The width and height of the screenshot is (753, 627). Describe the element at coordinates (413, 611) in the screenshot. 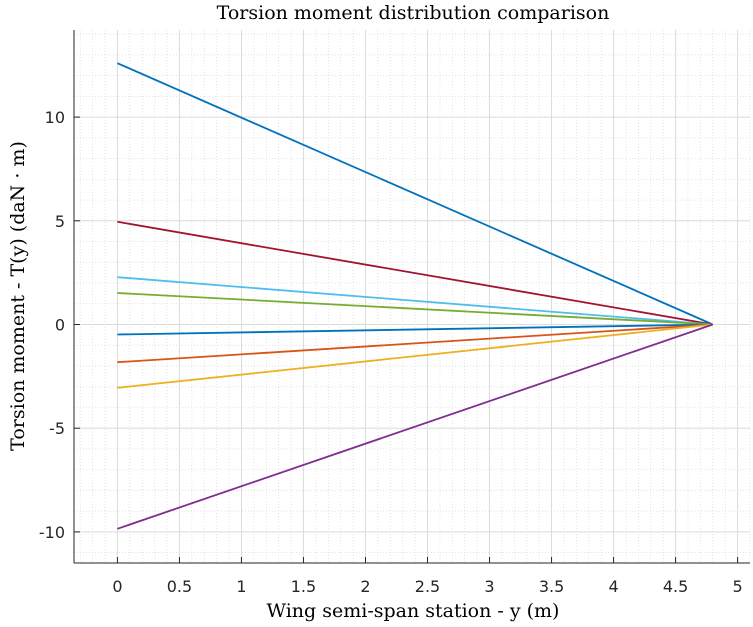

I see `x-axis-label: Wing semi-span station - y (m)` at that location.